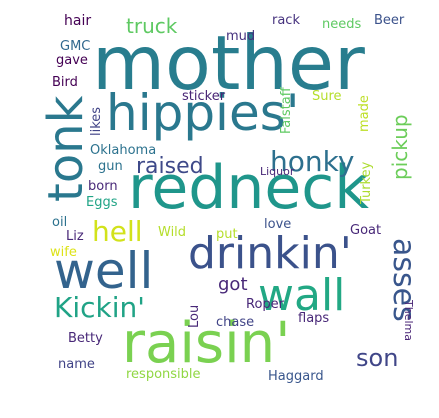  I want to click on word-got: got, so click(233, 284).